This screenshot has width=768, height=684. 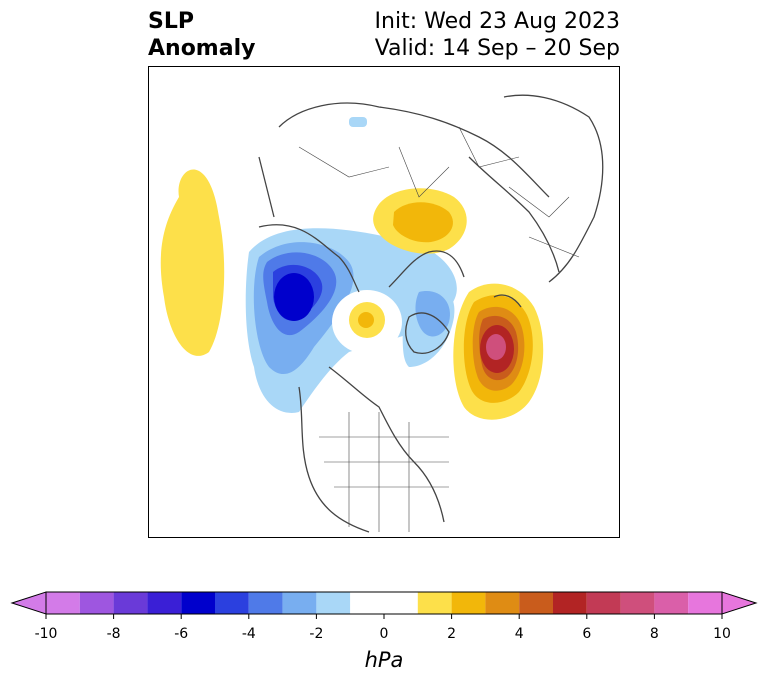 I want to click on title-anomaly: Anomaly, so click(x=202, y=48).